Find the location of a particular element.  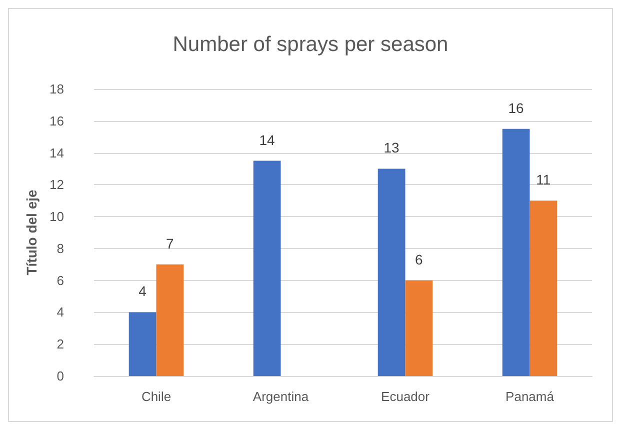

chart-title: Number of sprays per season is located at coordinates (310, 44).